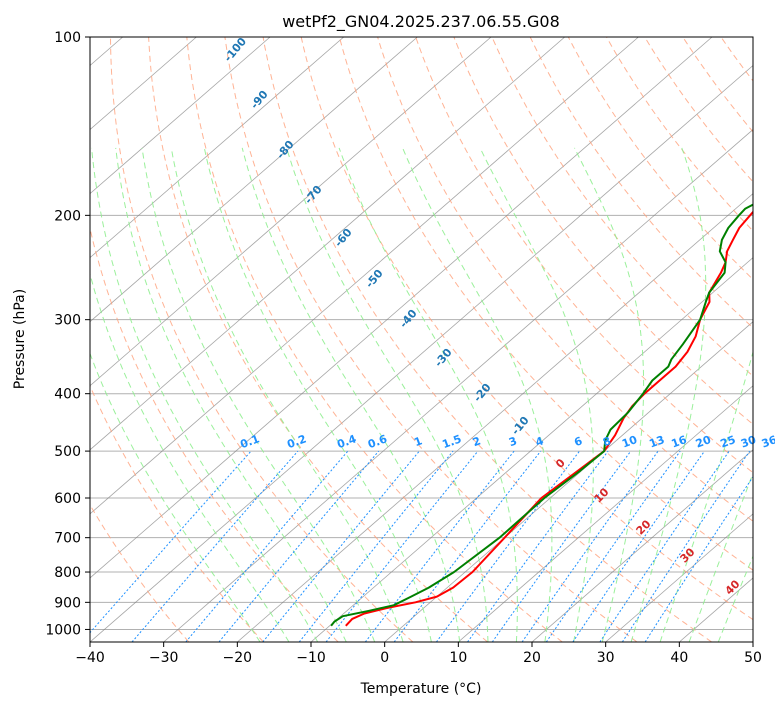 Image resolution: width=775 pixels, height=708 pixels. I want to click on x-tick-label: 40, so click(679, 658).